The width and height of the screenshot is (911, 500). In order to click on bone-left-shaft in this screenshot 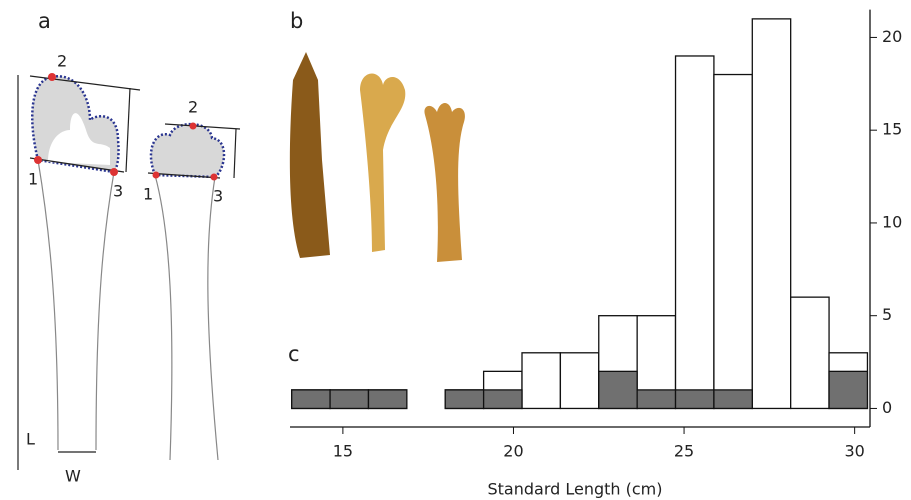, I will do `click(76, 305)`.